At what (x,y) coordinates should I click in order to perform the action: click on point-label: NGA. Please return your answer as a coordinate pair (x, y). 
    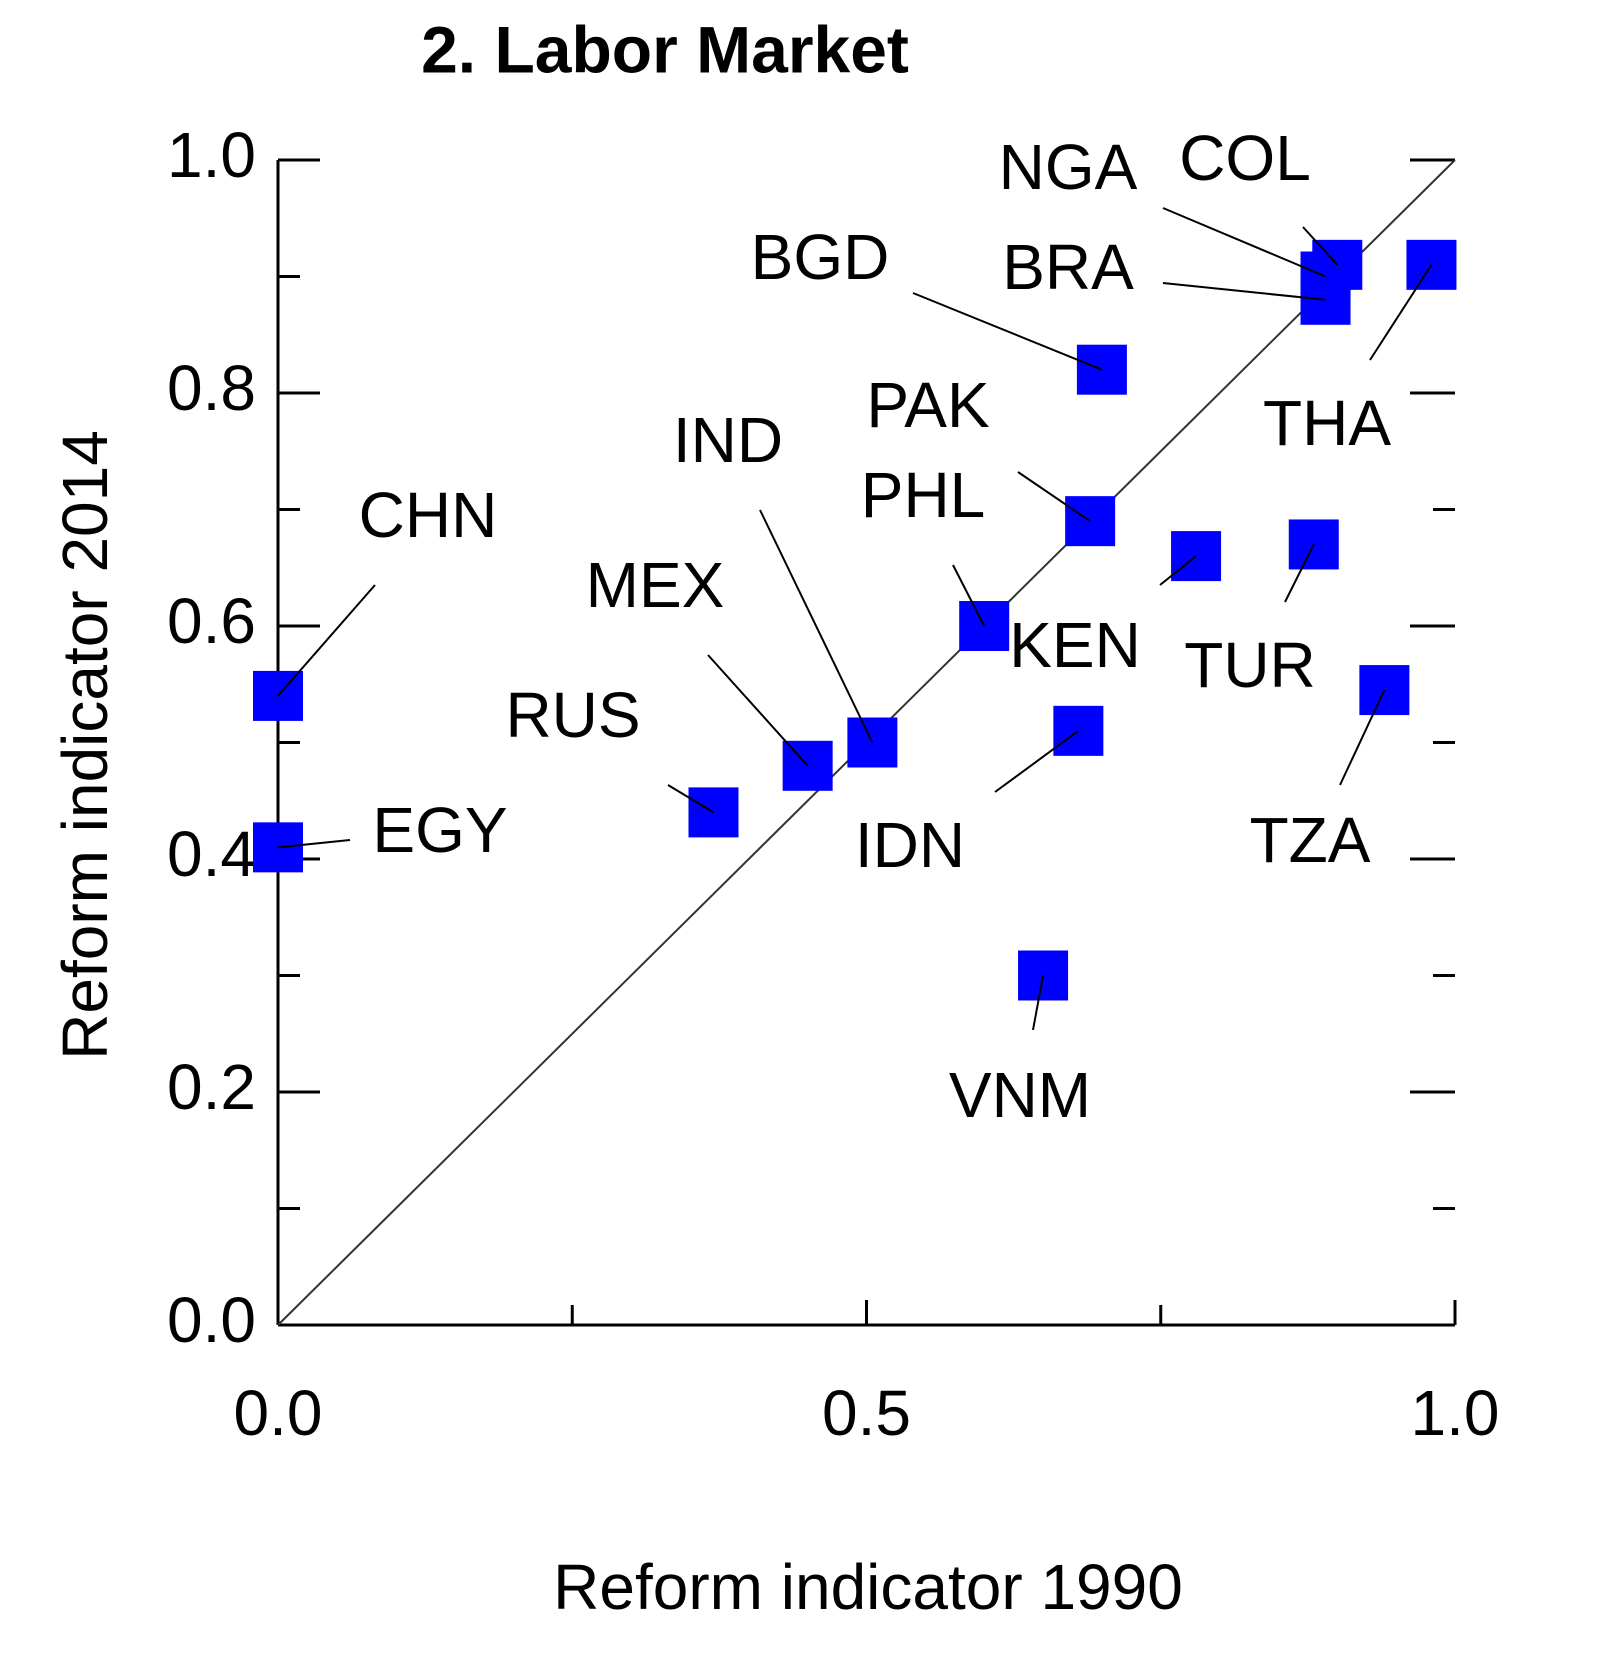
    Looking at the image, I should click on (1068, 167).